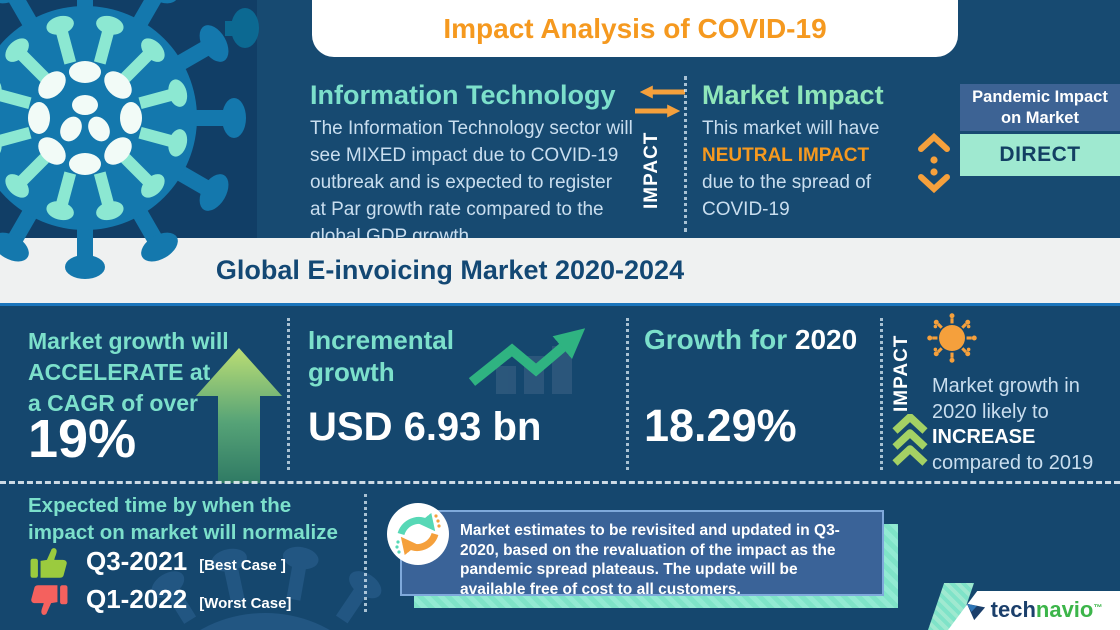 This screenshot has width=1120, height=630. Describe the element at coordinates (425, 427) in the screenshot. I see `incremental-growth-value: USD 6.93 bn` at that location.